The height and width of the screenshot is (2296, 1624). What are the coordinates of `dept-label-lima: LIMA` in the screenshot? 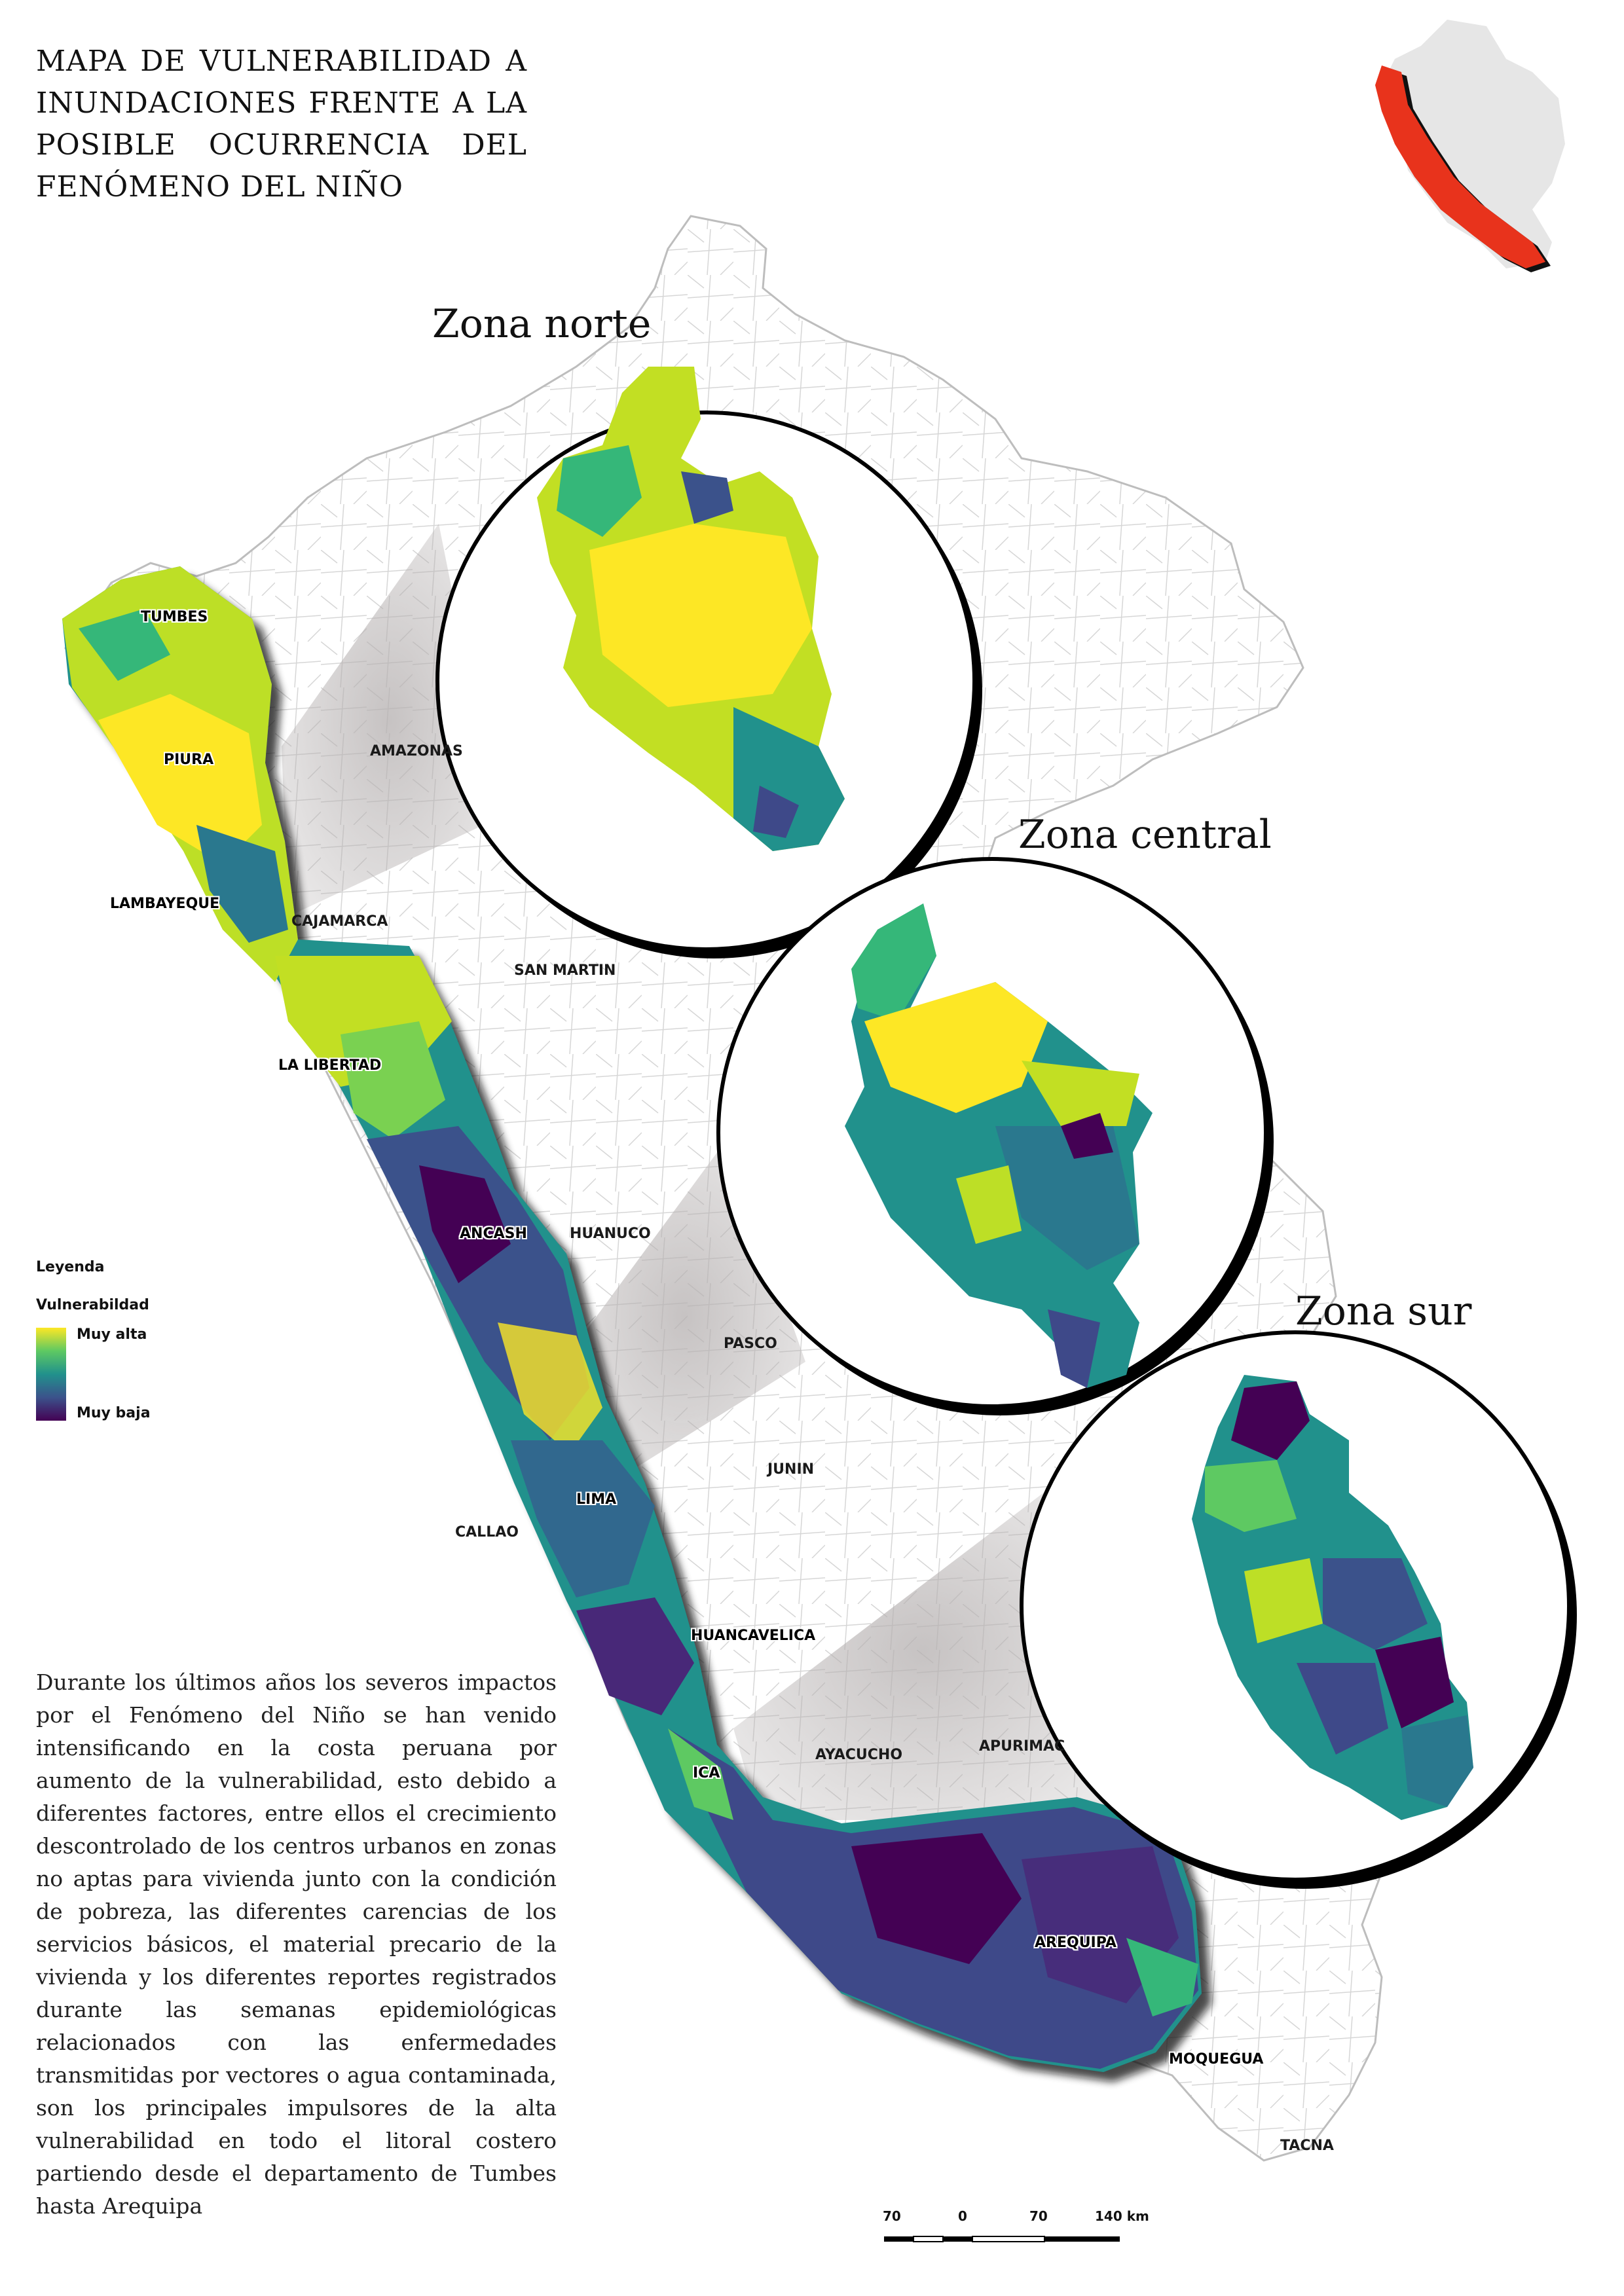 It's located at (596, 1499).